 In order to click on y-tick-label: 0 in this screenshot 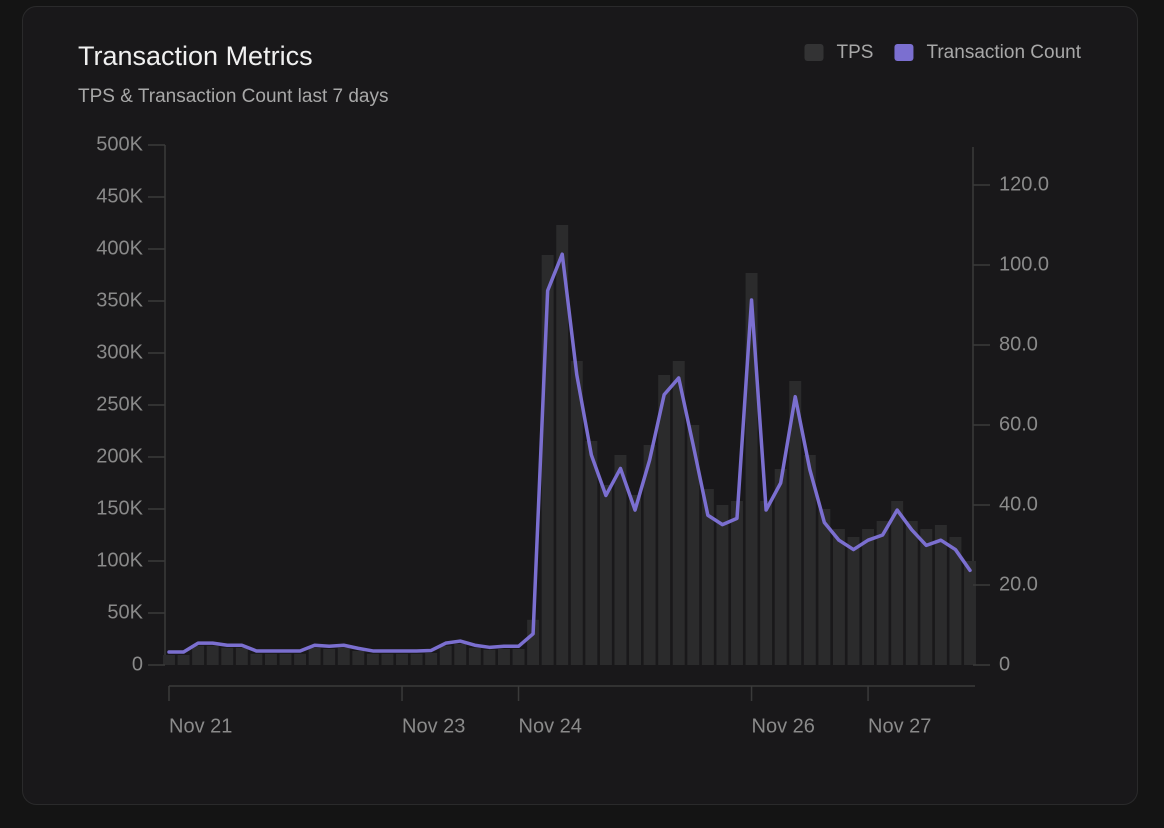, I will do `click(137, 664)`.